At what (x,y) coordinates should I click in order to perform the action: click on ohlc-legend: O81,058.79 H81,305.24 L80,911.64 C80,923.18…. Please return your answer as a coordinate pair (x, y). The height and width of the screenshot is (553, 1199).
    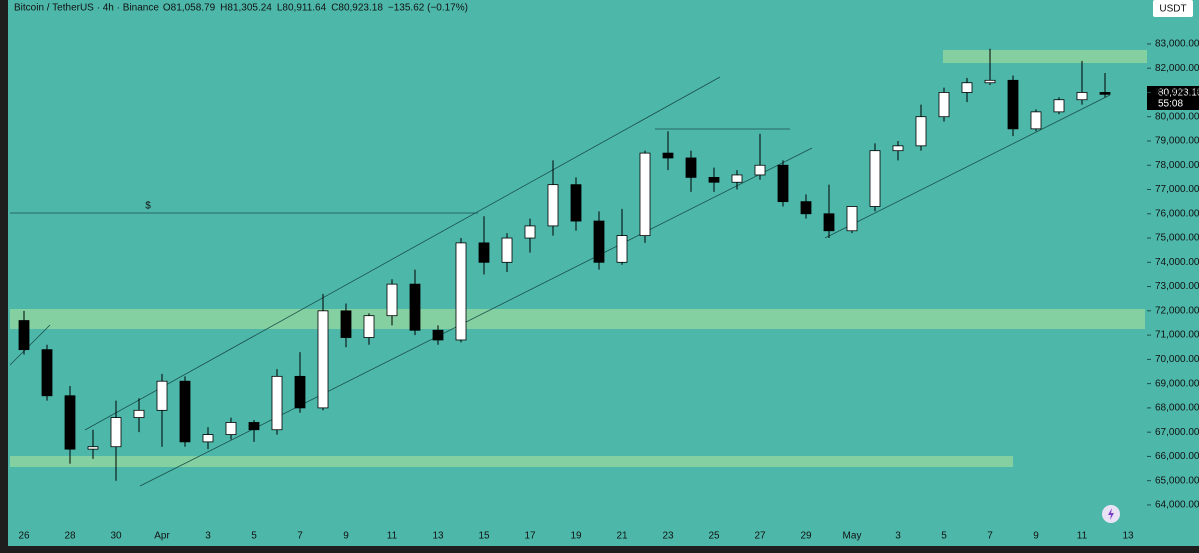
    Looking at the image, I should click on (315, 8).